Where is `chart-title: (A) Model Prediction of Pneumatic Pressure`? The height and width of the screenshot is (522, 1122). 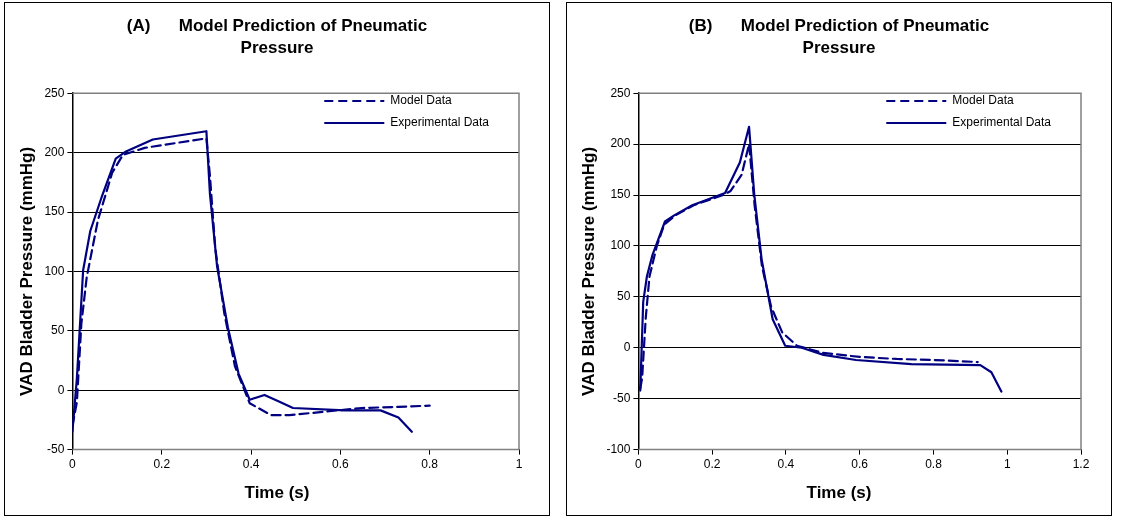
chart-title: (A) Model Prediction of Pneumatic Pressure is located at coordinates (277, 37).